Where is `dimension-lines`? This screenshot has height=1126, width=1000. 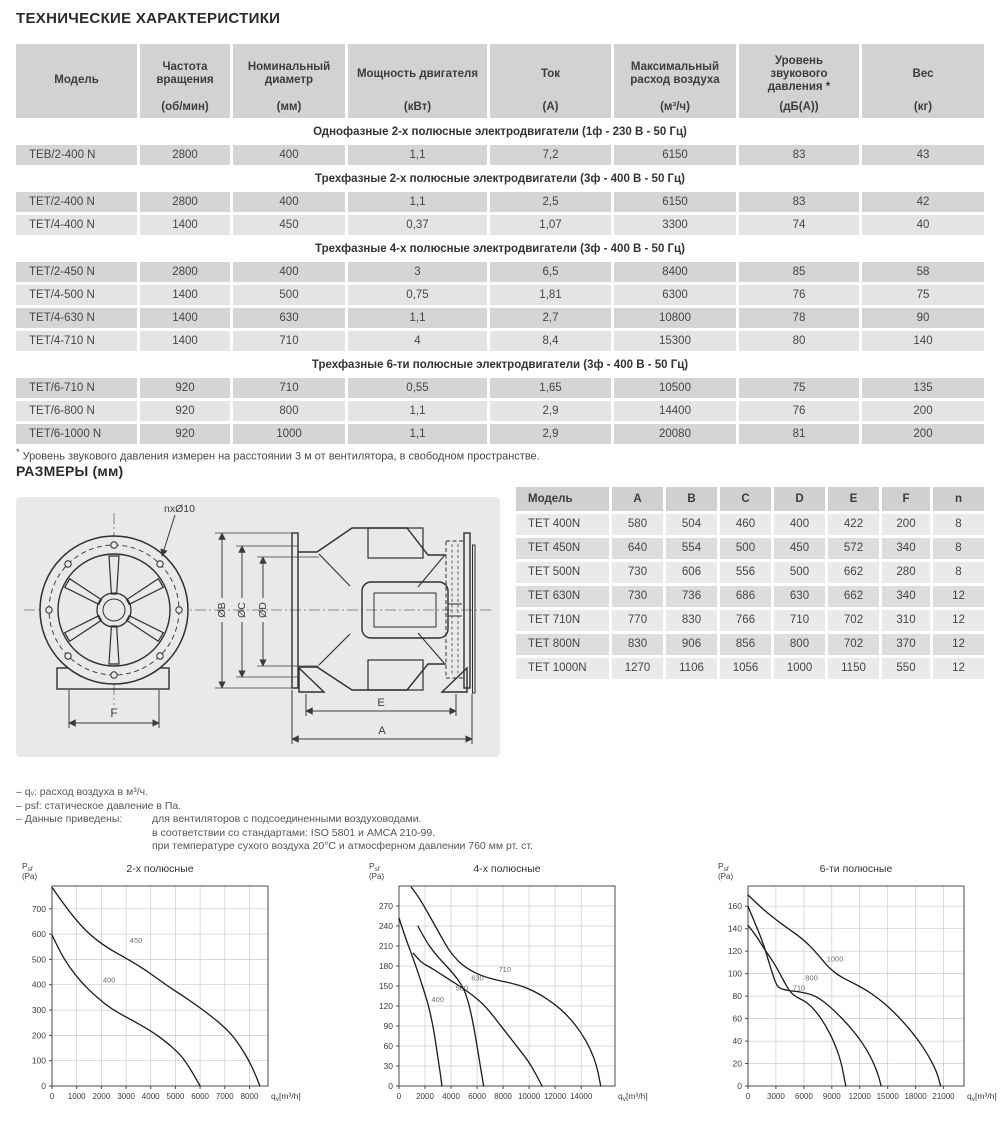
dimension-lines is located at coordinates (270, 629).